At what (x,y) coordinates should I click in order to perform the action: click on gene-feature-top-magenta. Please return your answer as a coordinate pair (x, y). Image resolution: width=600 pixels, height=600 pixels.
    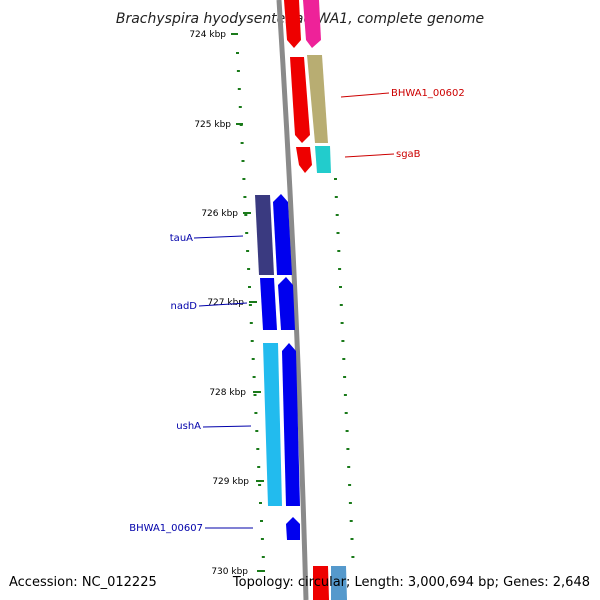
    Looking at the image, I should click on (312, 24).